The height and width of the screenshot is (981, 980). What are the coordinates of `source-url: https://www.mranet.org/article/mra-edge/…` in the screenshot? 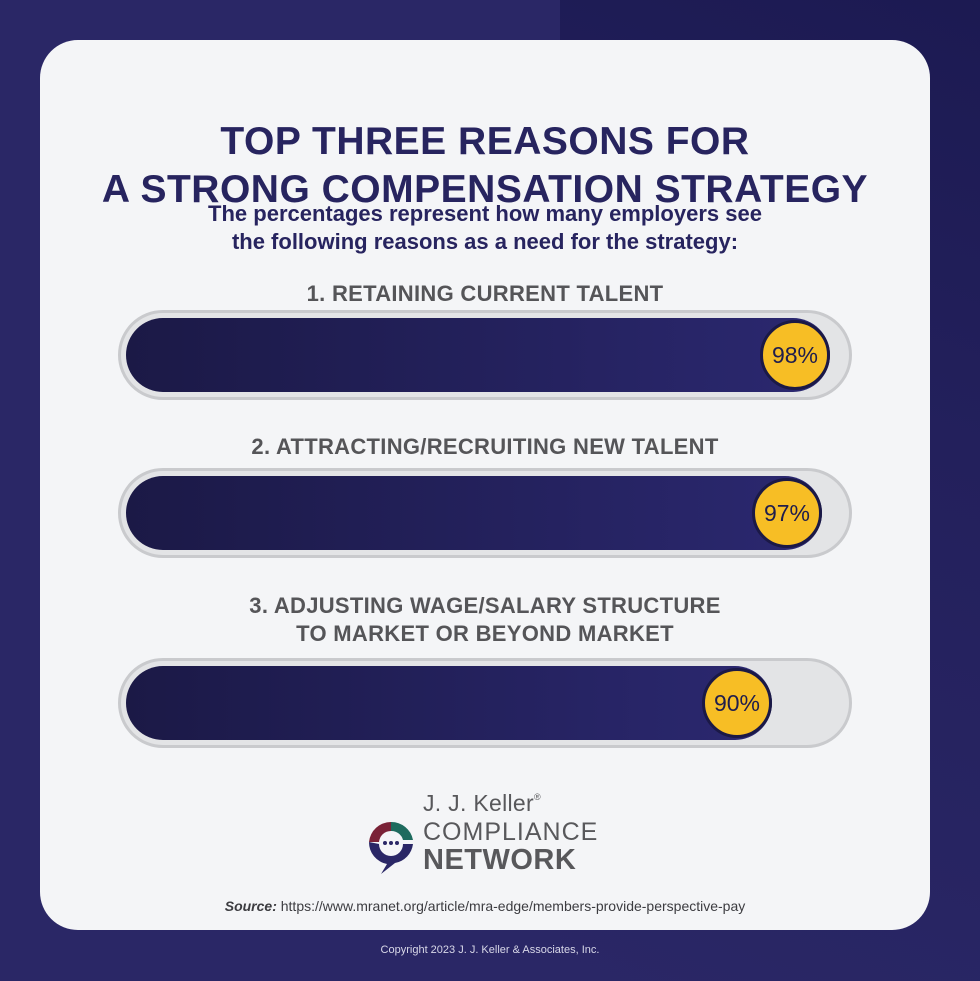 It's located at (513, 906).